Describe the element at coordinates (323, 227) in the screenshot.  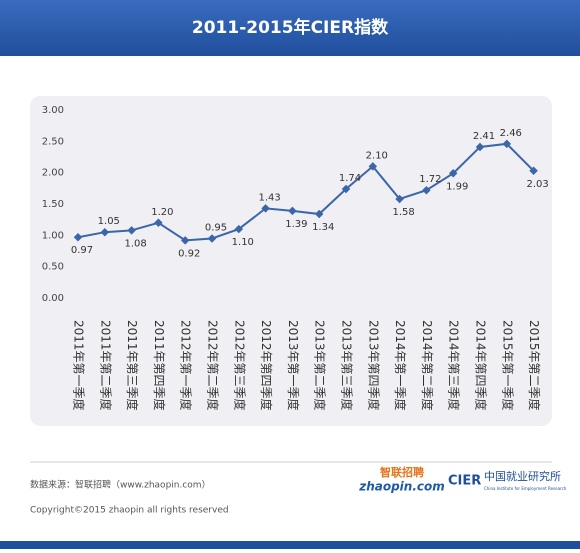
I see `data-label: 1.34` at that location.